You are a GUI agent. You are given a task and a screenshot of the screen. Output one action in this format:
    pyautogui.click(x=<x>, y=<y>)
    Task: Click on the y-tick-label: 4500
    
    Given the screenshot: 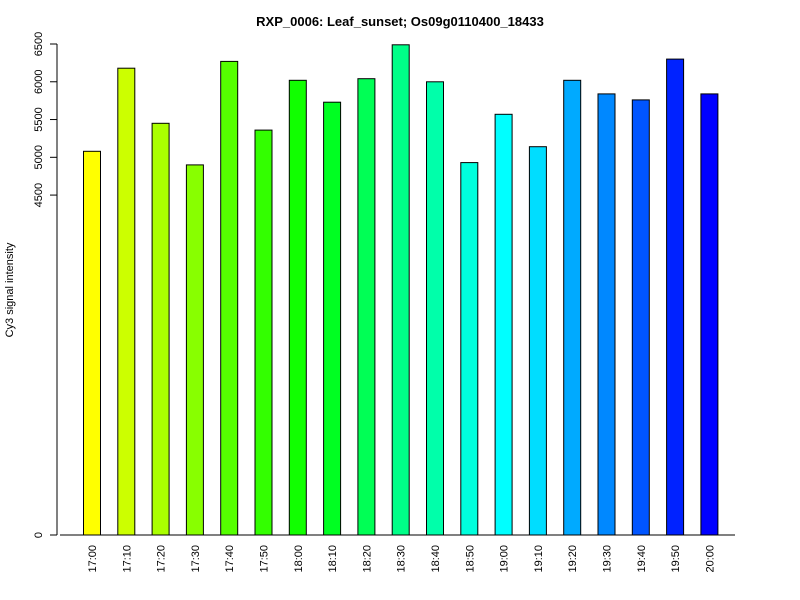 What is the action you would take?
    pyautogui.click(x=39, y=195)
    